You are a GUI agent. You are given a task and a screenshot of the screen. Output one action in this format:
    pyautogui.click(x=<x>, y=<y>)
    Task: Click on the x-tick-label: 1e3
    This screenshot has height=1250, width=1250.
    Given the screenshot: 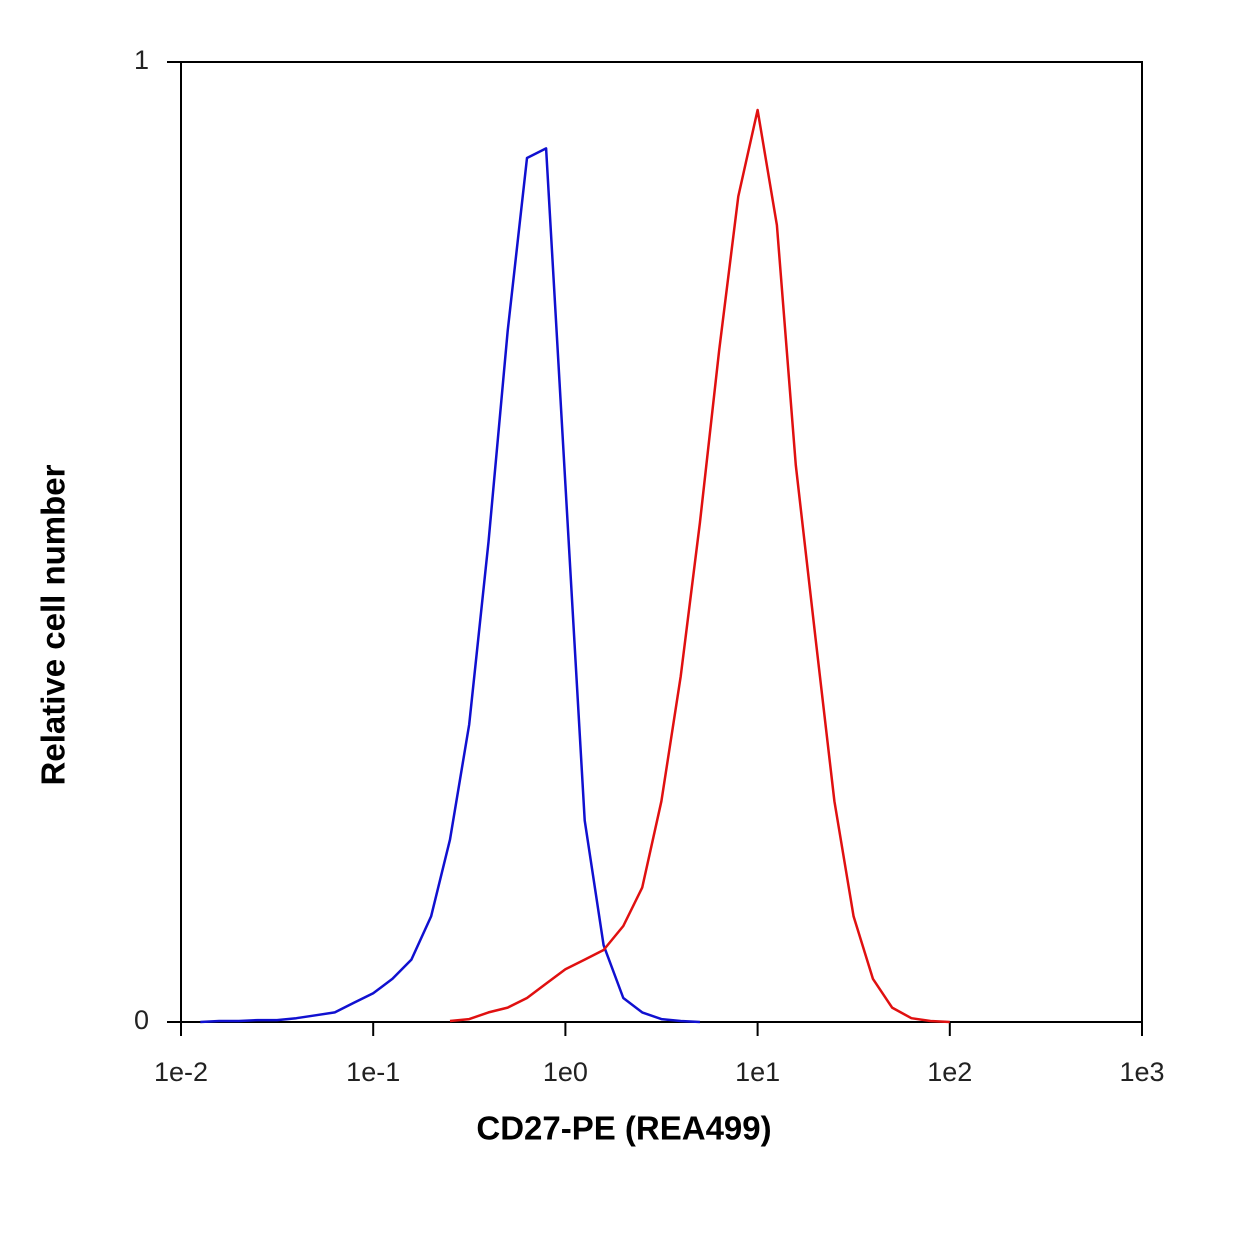 What is the action you would take?
    pyautogui.click(x=1141, y=1072)
    